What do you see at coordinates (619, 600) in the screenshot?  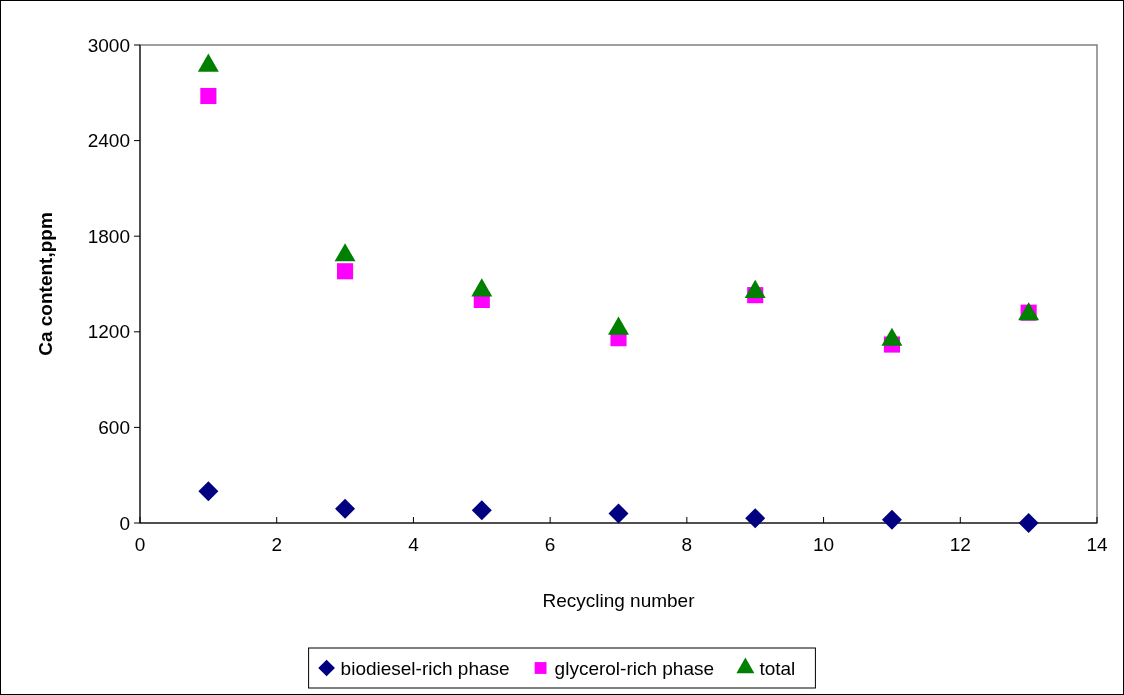 I see `x-axis-title: Recycling number` at bounding box center [619, 600].